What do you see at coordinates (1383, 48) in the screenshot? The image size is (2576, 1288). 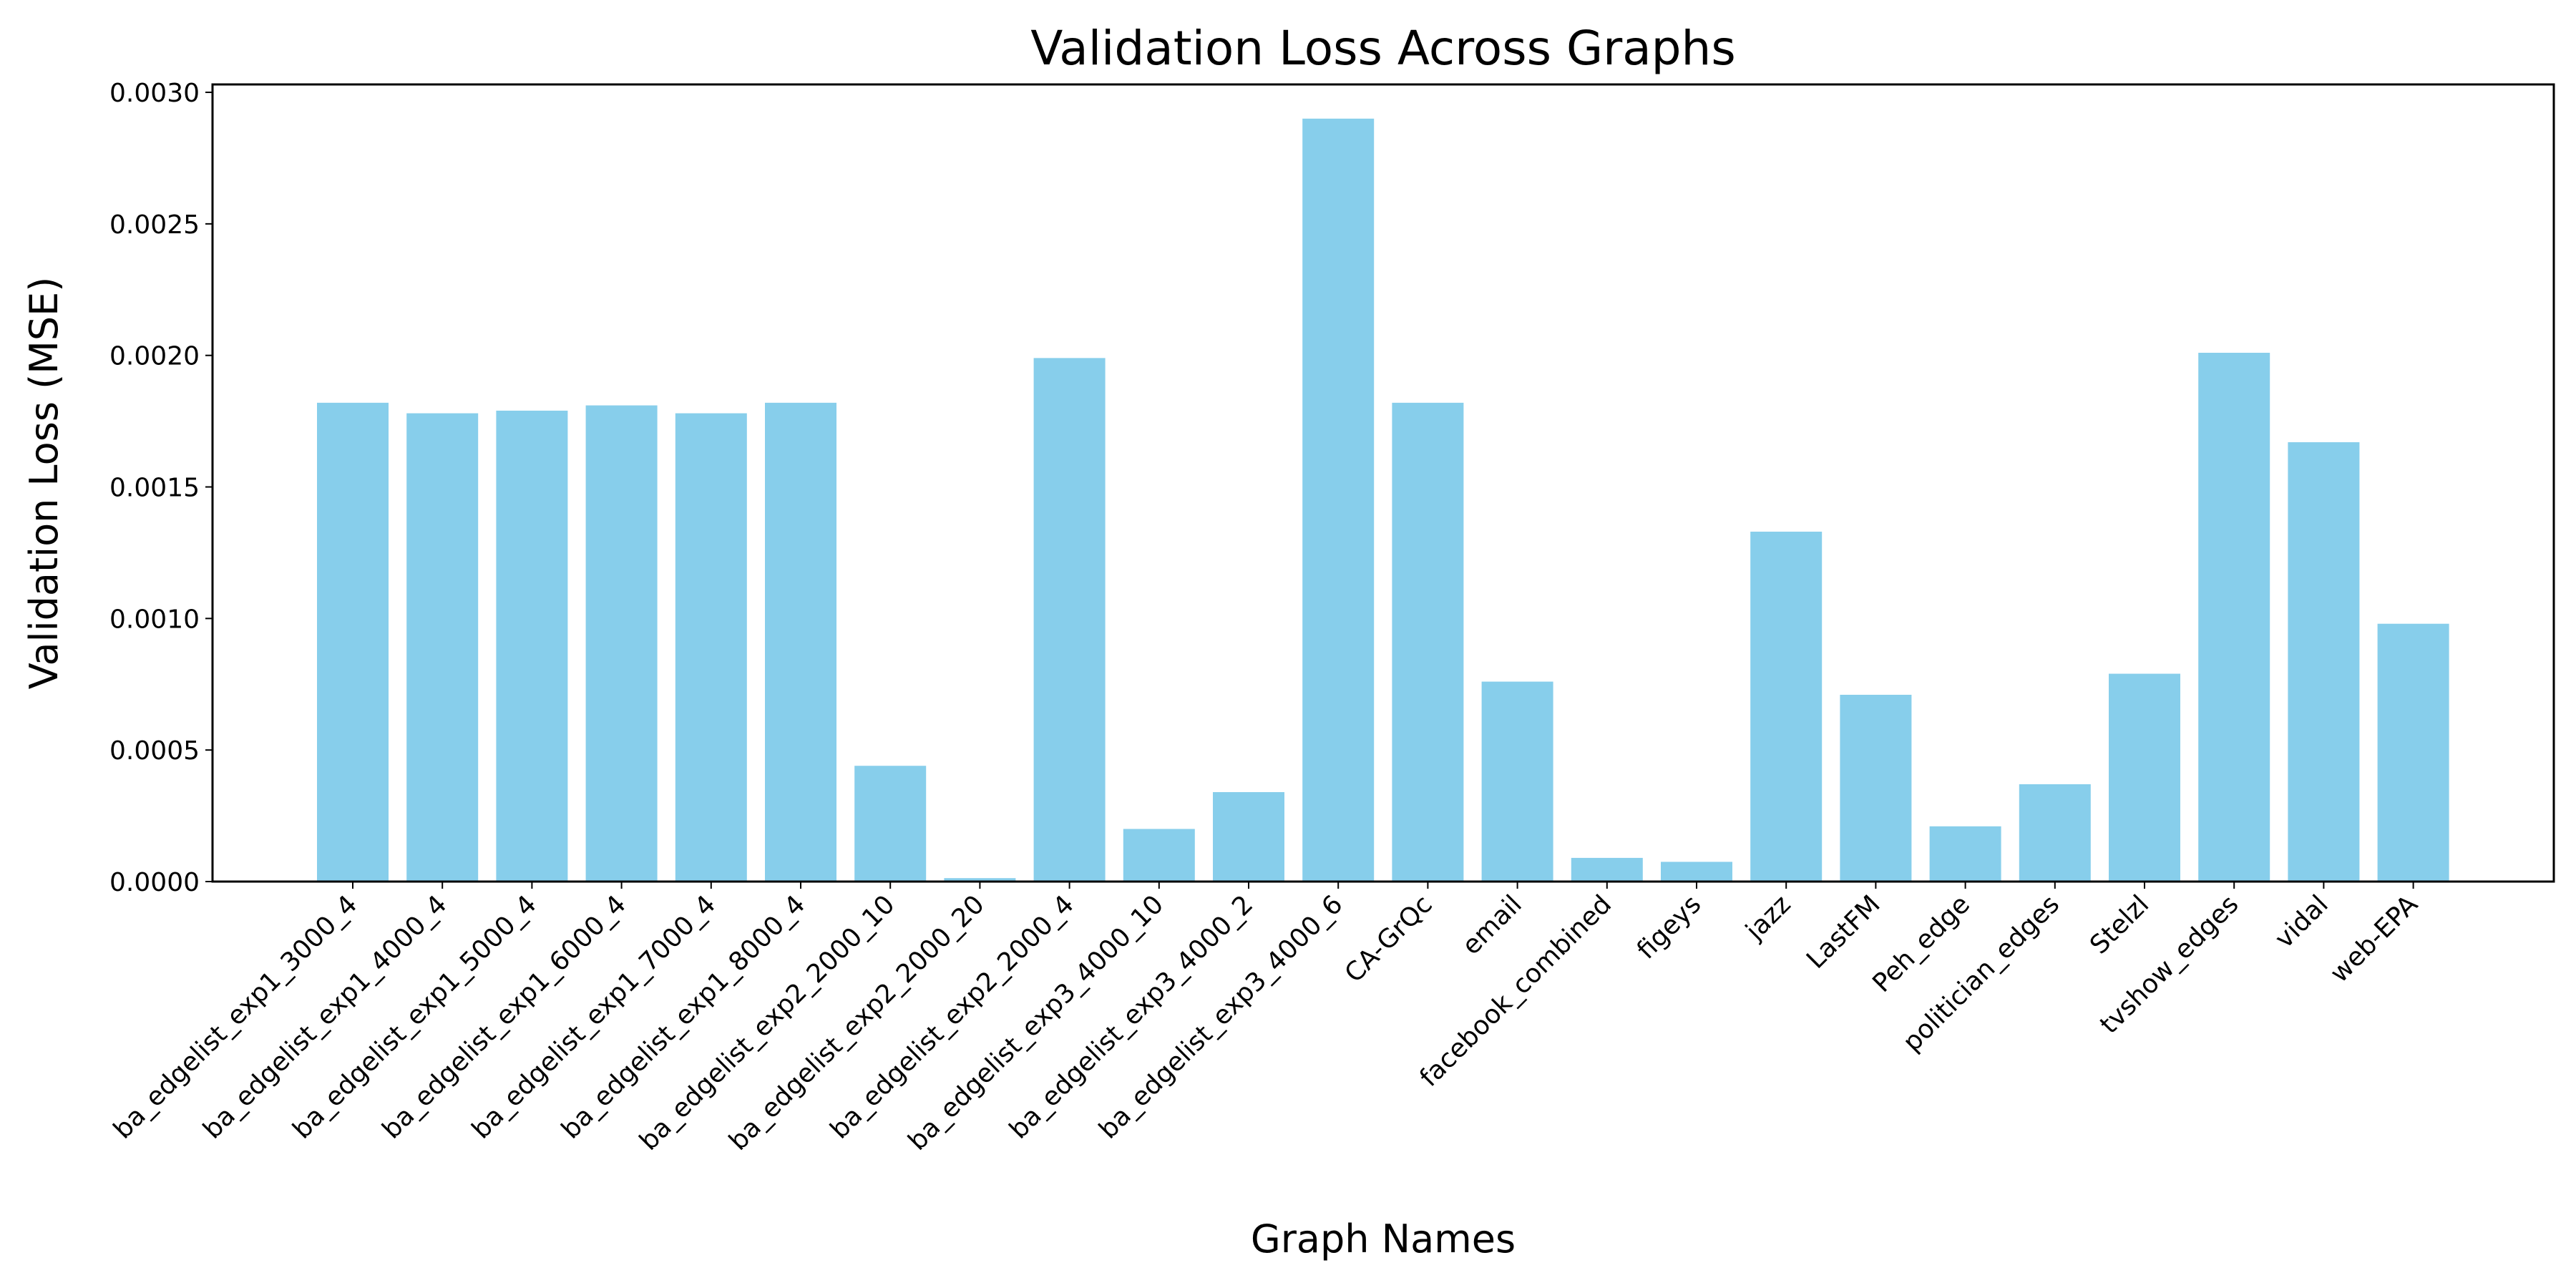 I see `chart-title: Validation Loss Across Graphs` at bounding box center [1383, 48].